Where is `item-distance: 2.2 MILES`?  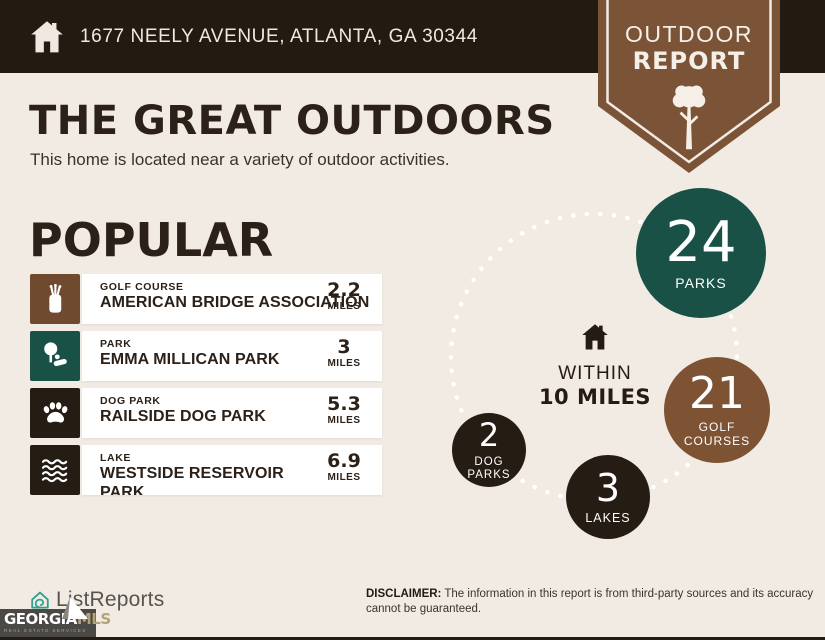 item-distance: 2.2 MILES is located at coordinates (344, 296).